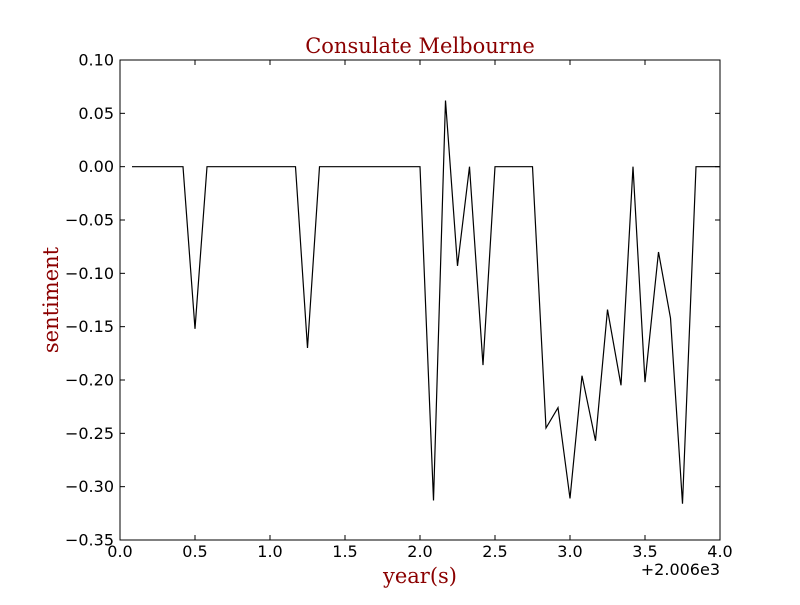  I want to click on y-tick-label: −0.15, so click(89, 326).